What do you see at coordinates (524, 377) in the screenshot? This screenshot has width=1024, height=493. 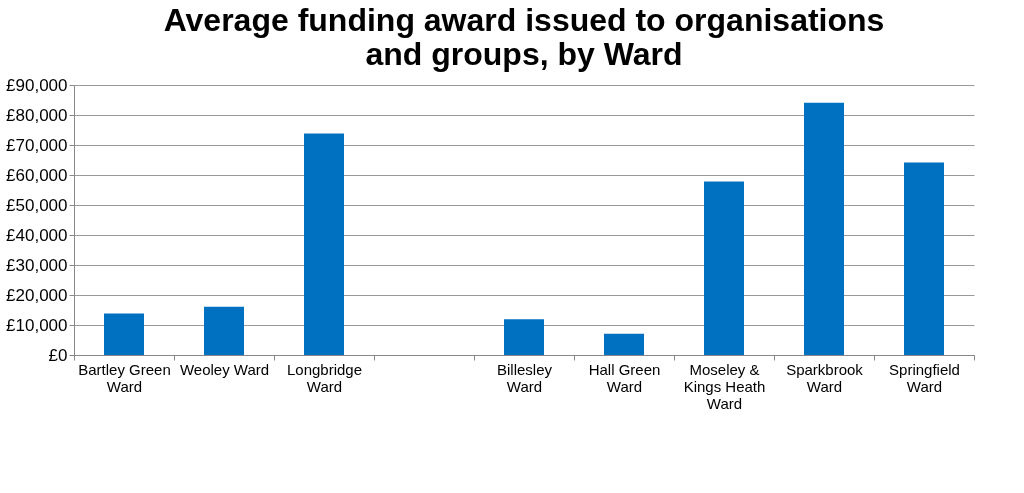 I see `x-tick-label: Billesley Ward` at bounding box center [524, 377].